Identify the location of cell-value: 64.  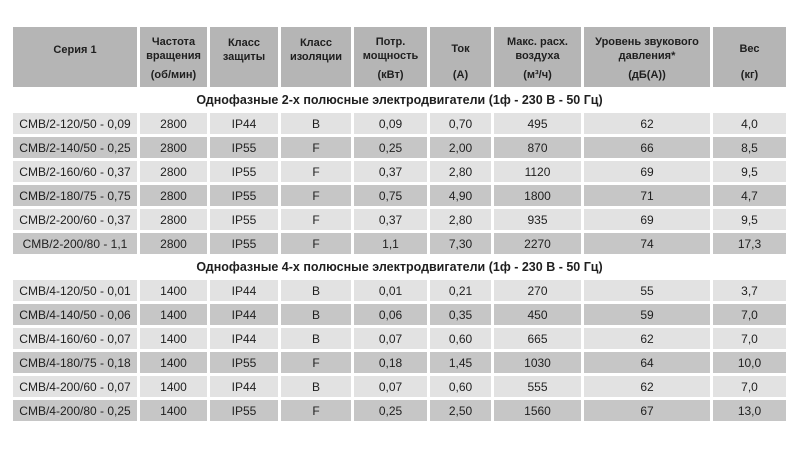
(647, 362).